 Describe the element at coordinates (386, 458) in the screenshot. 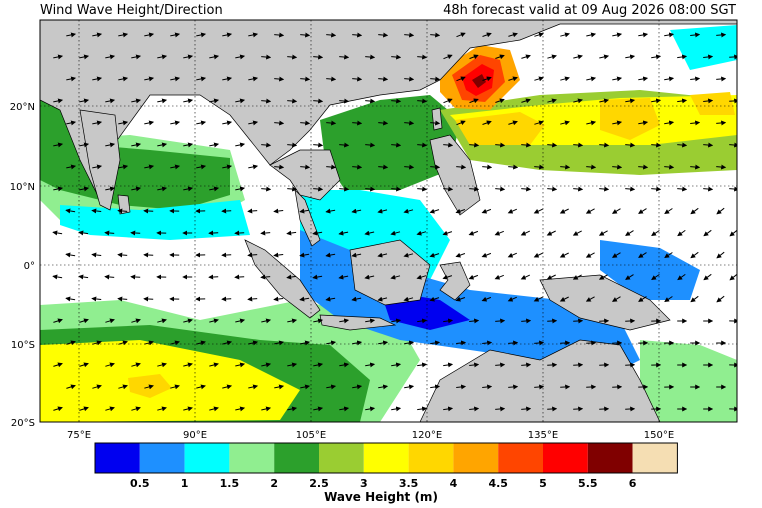

I see `colorbar-frame` at that location.